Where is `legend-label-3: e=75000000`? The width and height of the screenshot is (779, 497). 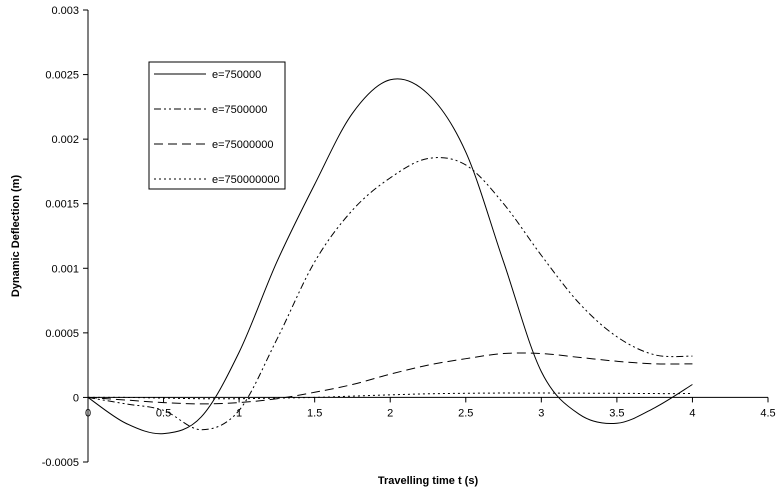
legend-label-3: e=75000000 is located at coordinates (242, 145).